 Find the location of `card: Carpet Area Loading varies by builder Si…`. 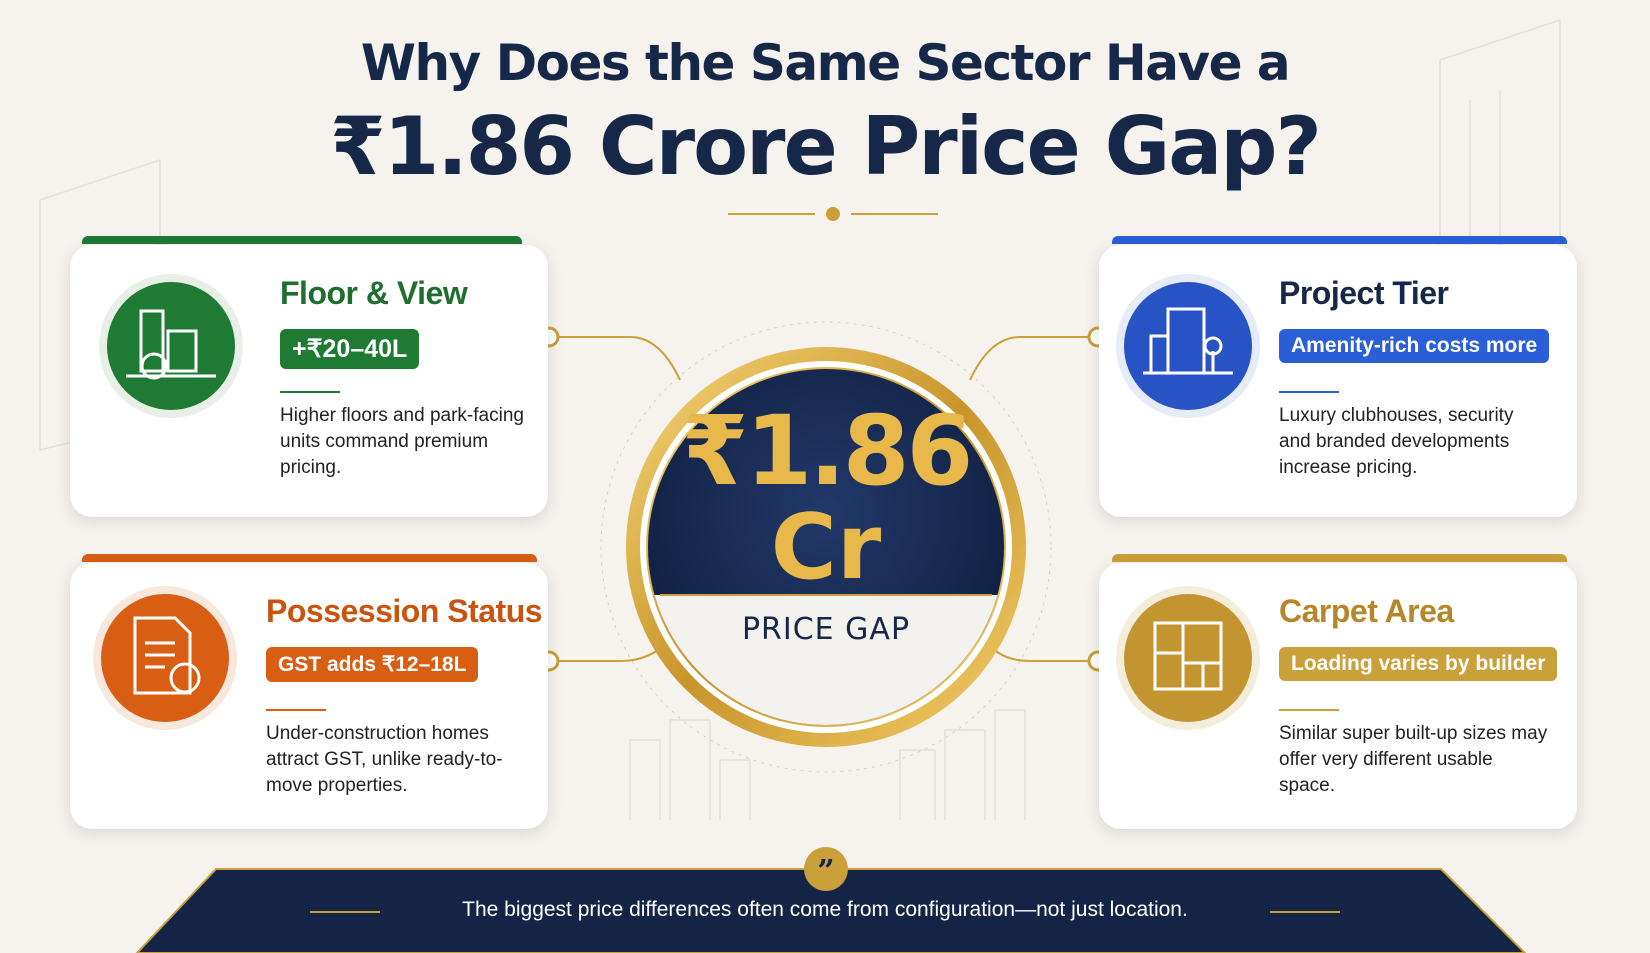

card: Carpet Area Loading varies by builder Si… is located at coordinates (1338, 696).